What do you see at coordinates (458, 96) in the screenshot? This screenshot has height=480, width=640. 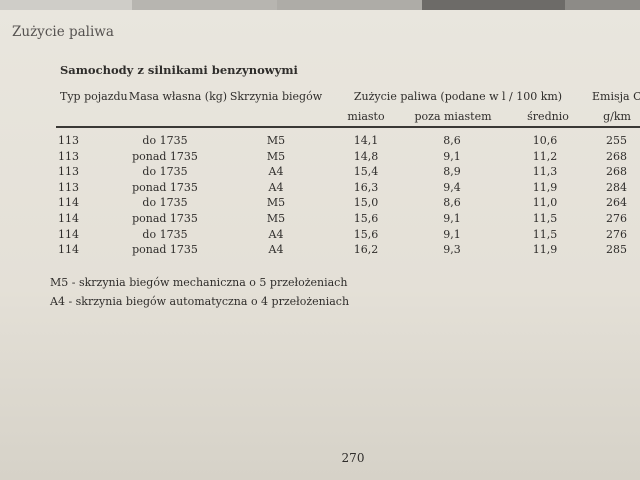 I see `header-consumption: Zużycie paliwa (podane w l / 100 km)` at bounding box center [458, 96].